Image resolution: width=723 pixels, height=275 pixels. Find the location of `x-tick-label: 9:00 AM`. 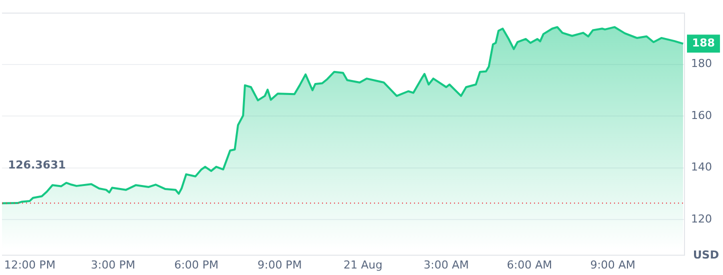

x-tick-label: 9:00 AM is located at coordinates (613, 265).